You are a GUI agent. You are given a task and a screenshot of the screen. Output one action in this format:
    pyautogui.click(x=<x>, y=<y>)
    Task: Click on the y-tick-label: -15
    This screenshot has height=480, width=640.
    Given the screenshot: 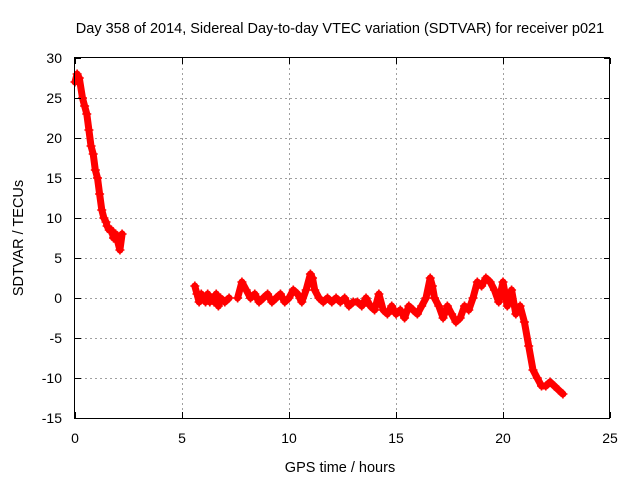 What is the action you would take?
    pyautogui.click(x=52, y=418)
    